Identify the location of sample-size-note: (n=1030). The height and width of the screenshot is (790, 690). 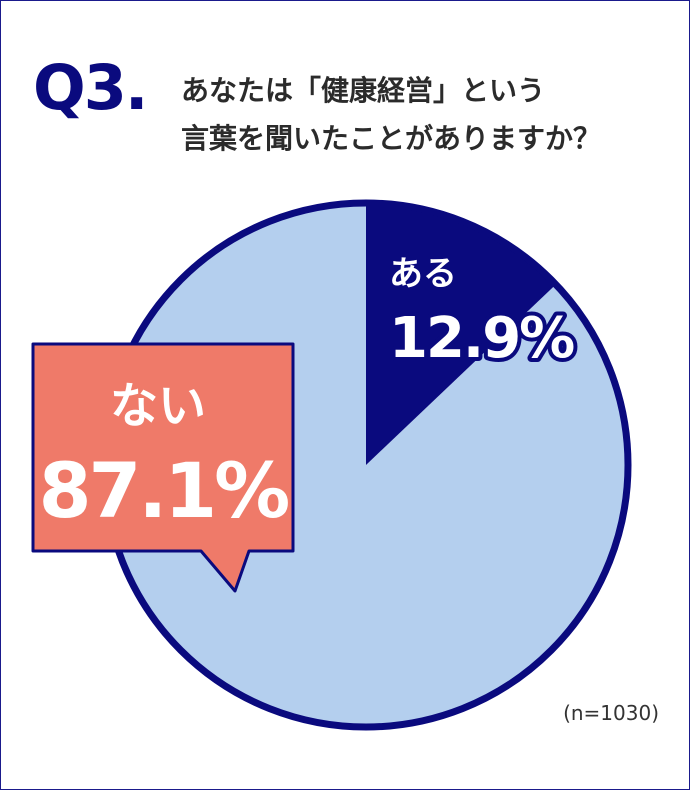
(611, 713).